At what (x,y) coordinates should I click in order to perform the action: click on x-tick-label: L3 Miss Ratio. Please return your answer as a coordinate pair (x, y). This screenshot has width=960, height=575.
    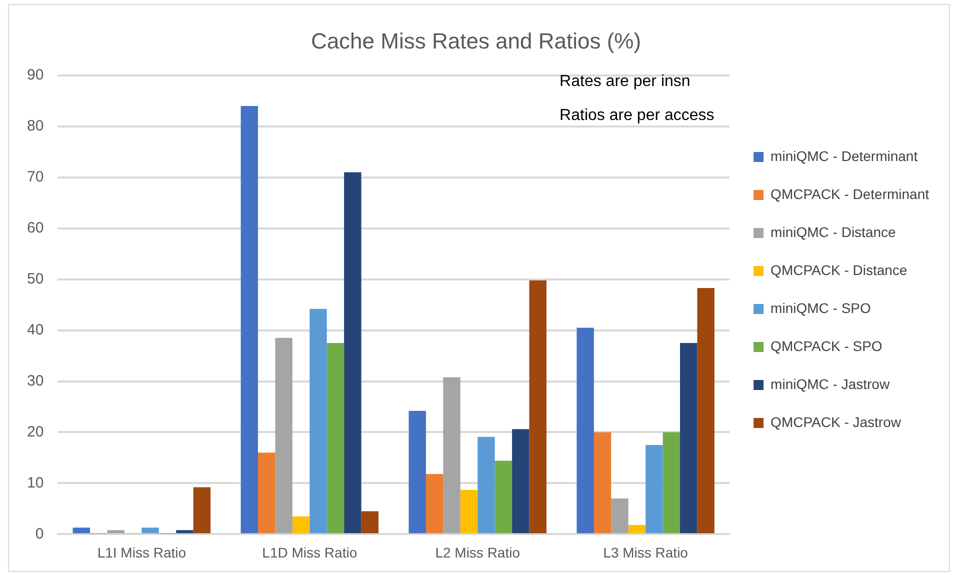
    Looking at the image, I should click on (645, 552).